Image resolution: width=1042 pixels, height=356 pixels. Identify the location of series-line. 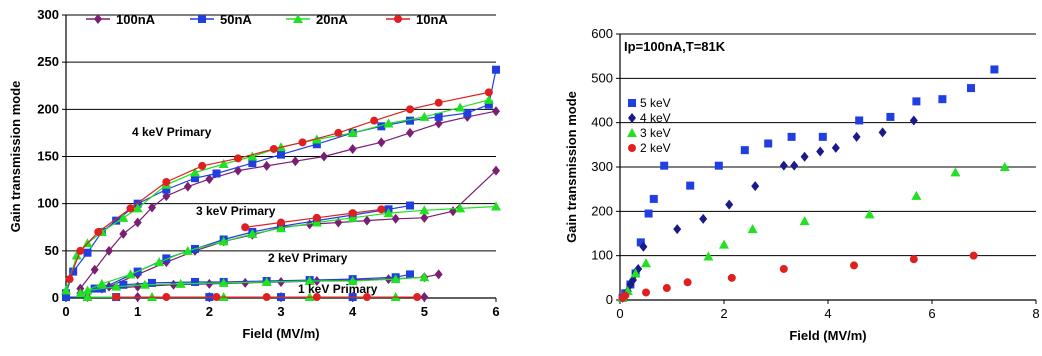
(256, 284).